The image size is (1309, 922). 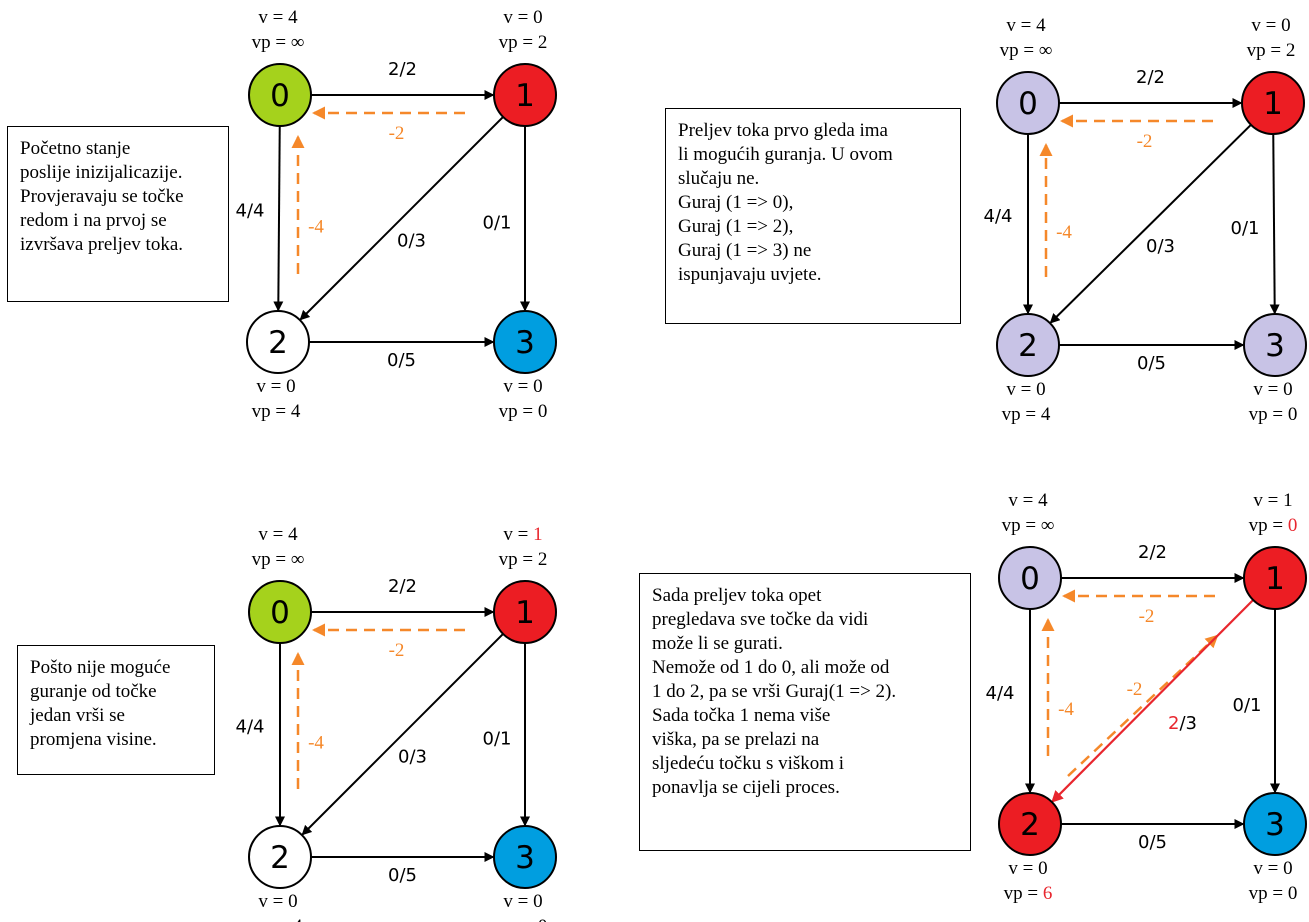 I want to click on note-line: sljedeću točku s viškom i, so click(x=748, y=763).